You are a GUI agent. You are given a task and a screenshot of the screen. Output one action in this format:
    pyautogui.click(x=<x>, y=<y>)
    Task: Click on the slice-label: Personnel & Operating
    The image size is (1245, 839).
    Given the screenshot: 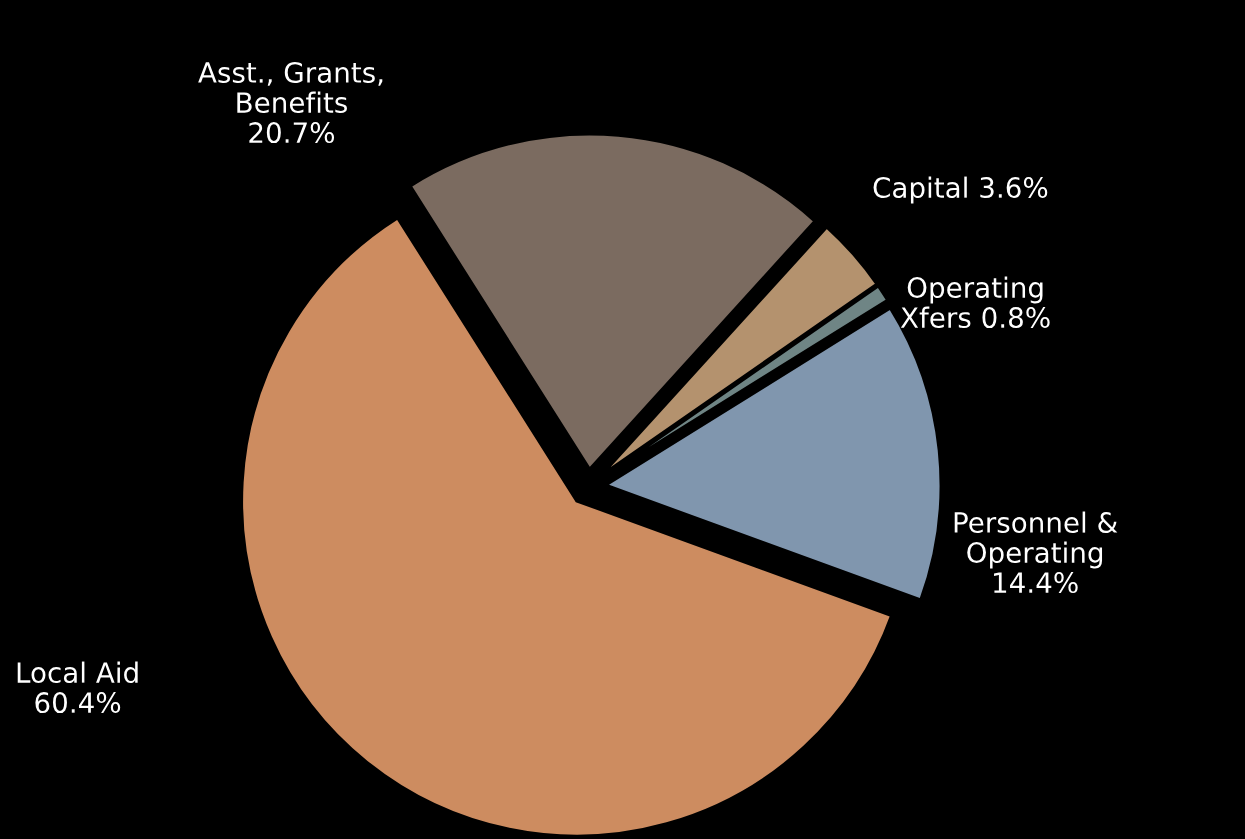 What is the action you would take?
    pyautogui.click(x=1036, y=540)
    